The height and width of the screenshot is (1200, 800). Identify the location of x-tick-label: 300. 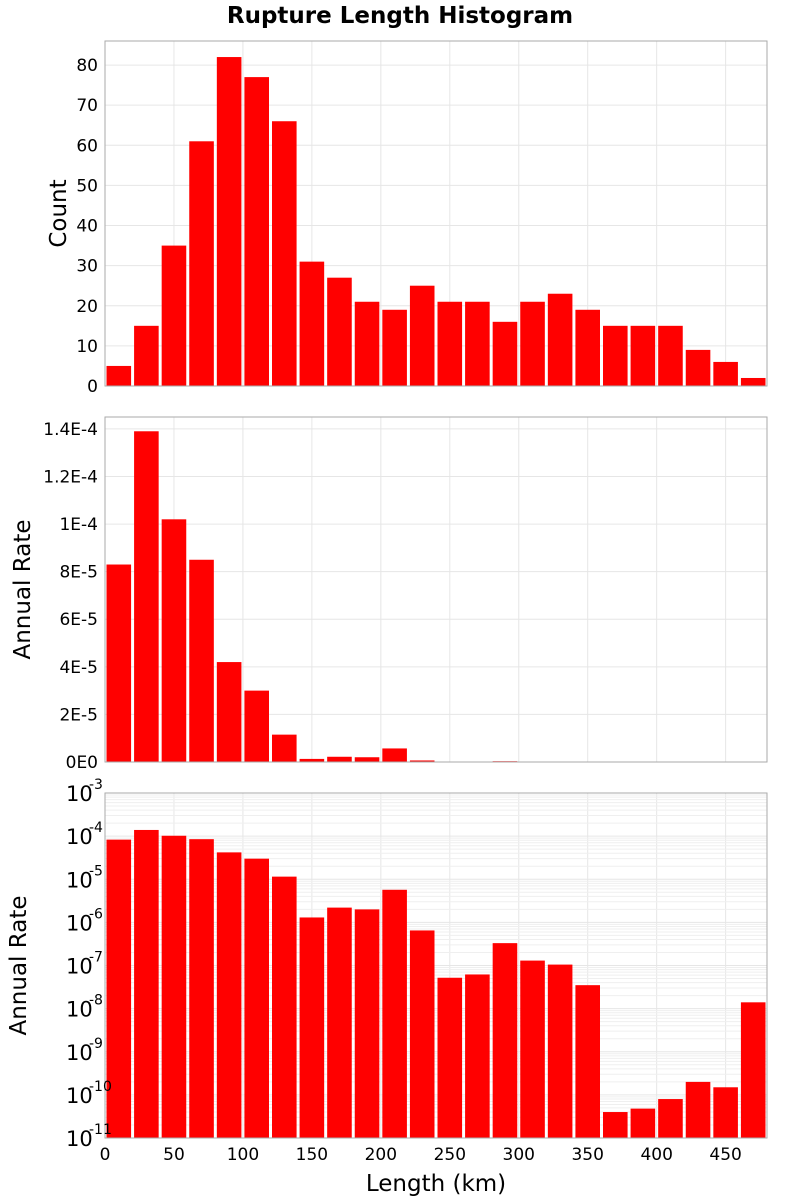
(519, 1155).